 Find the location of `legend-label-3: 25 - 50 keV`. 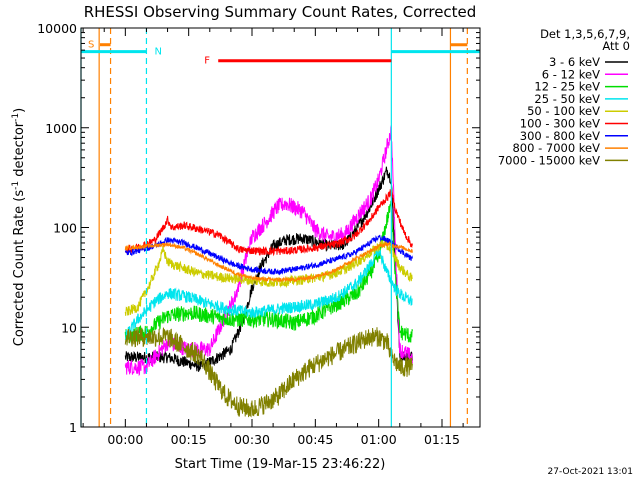

legend-label-3: 25 - 50 keV is located at coordinates (567, 99).